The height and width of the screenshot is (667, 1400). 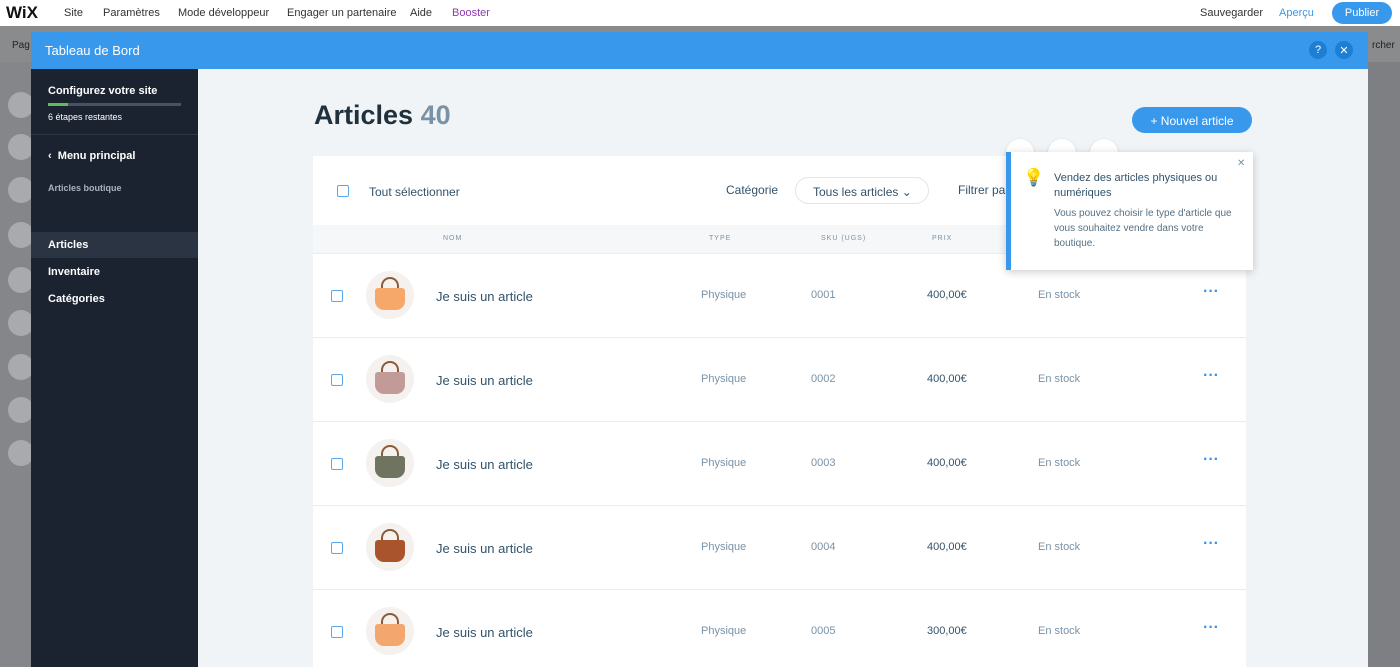 What do you see at coordinates (76, 299) in the screenshot?
I see `menu-link: Catégories` at bounding box center [76, 299].